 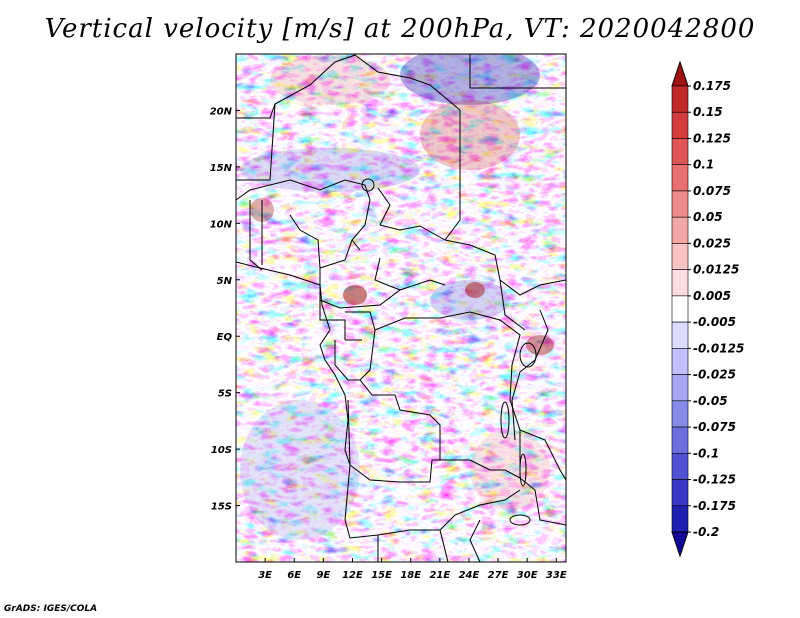 I want to click on x-tick-label: 15E, so click(x=381, y=575).